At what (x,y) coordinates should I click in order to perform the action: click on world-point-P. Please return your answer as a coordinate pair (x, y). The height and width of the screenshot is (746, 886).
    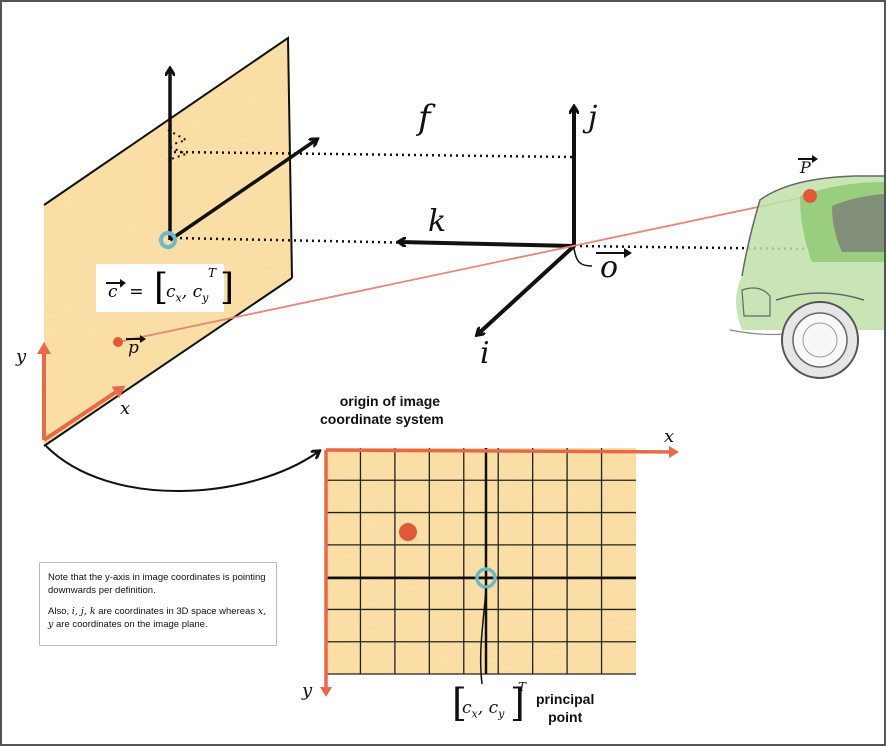
    Looking at the image, I should click on (810, 196).